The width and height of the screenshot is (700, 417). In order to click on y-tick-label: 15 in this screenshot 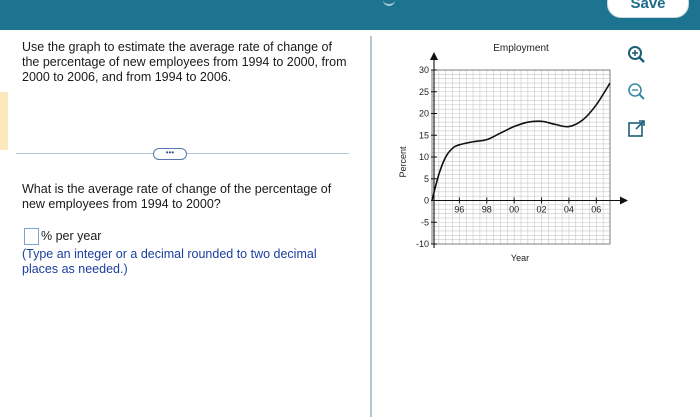, I will do `click(424, 135)`.